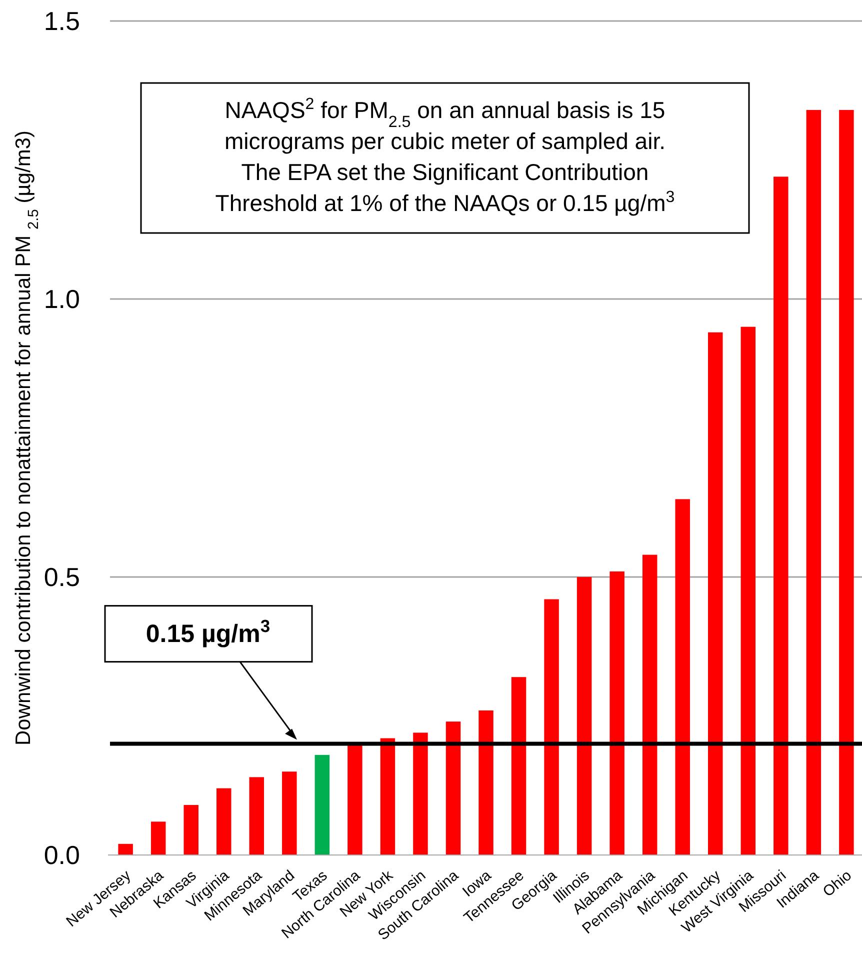 The height and width of the screenshot is (960, 862). Describe the element at coordinates (62, 299) in the screenshot. I see `y-tick-label: 1.0` at that location.